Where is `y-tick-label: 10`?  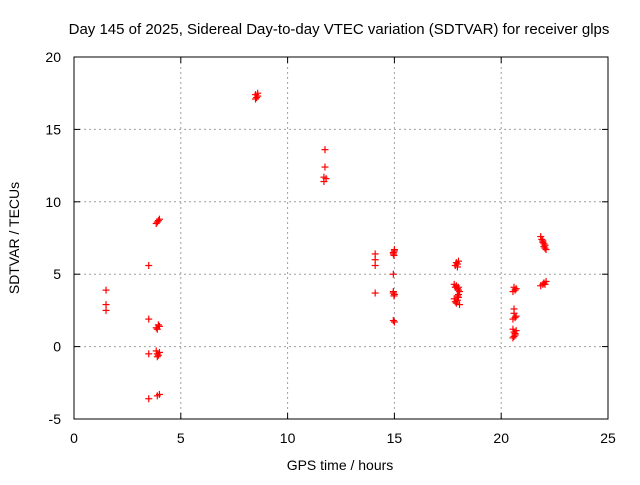
y-tick-label: 10 is located at coordinates (53, 202).